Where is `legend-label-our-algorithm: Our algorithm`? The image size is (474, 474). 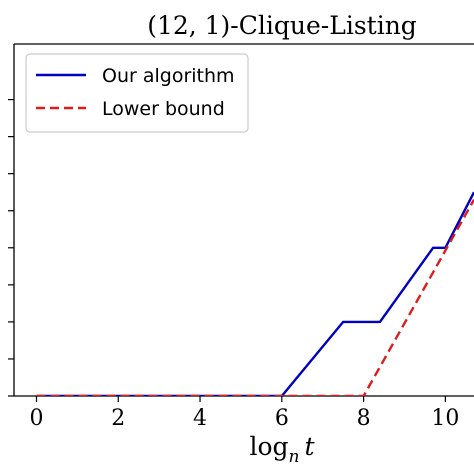
legend-label-our-algorithm: Our algorithm is located at coordinates (168, 76).